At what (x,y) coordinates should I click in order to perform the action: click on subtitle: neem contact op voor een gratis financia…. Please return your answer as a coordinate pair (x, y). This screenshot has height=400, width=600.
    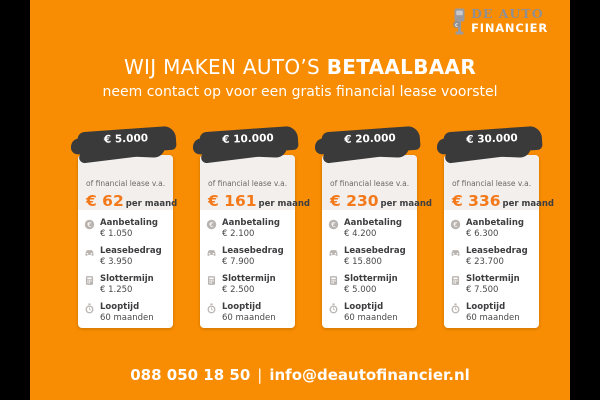
    Looking at the image, I should click on (300, 92).